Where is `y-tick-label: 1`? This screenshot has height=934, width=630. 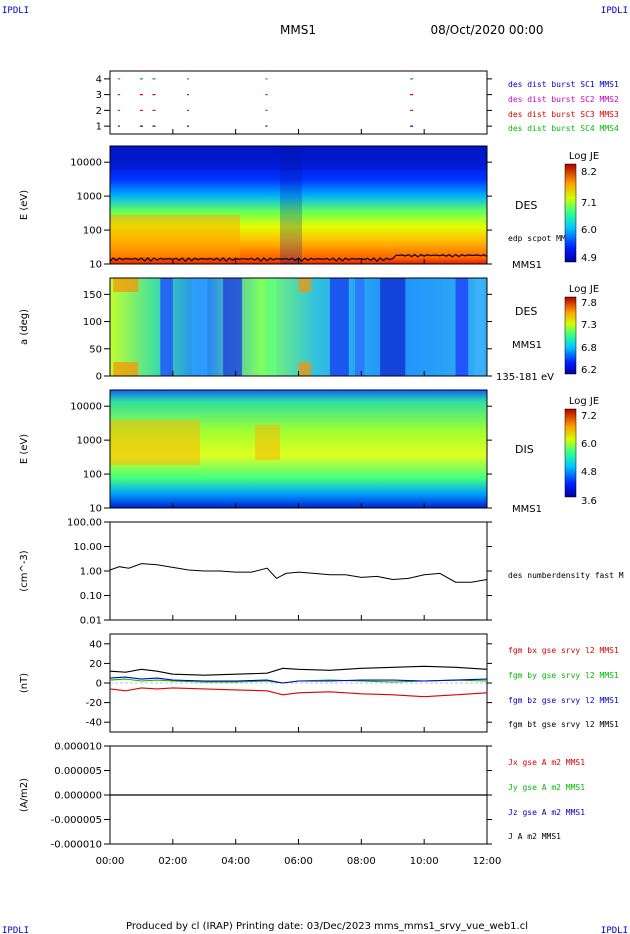 y-tick-label: 1 is located at coordinates (99, 127).